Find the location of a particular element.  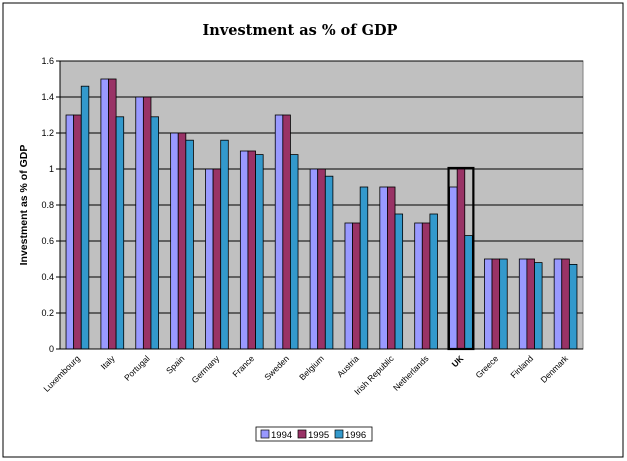

bar-group-italy is located at coordinates (112, 214).